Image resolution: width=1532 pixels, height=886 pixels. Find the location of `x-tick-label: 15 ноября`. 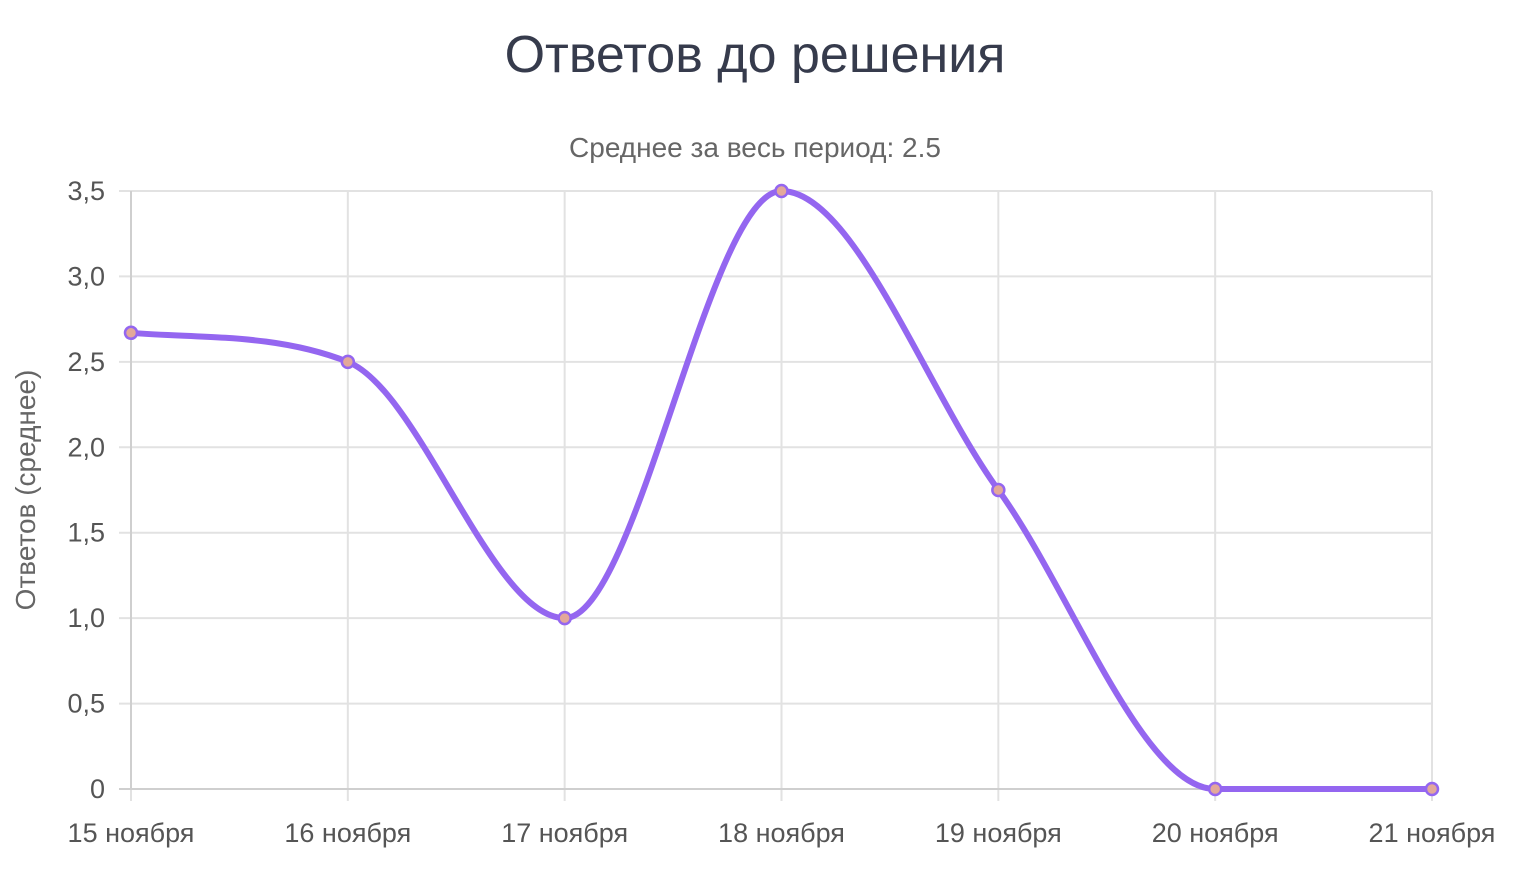

x-tick-label: 15 ноября is located at coordinates (131, 833).